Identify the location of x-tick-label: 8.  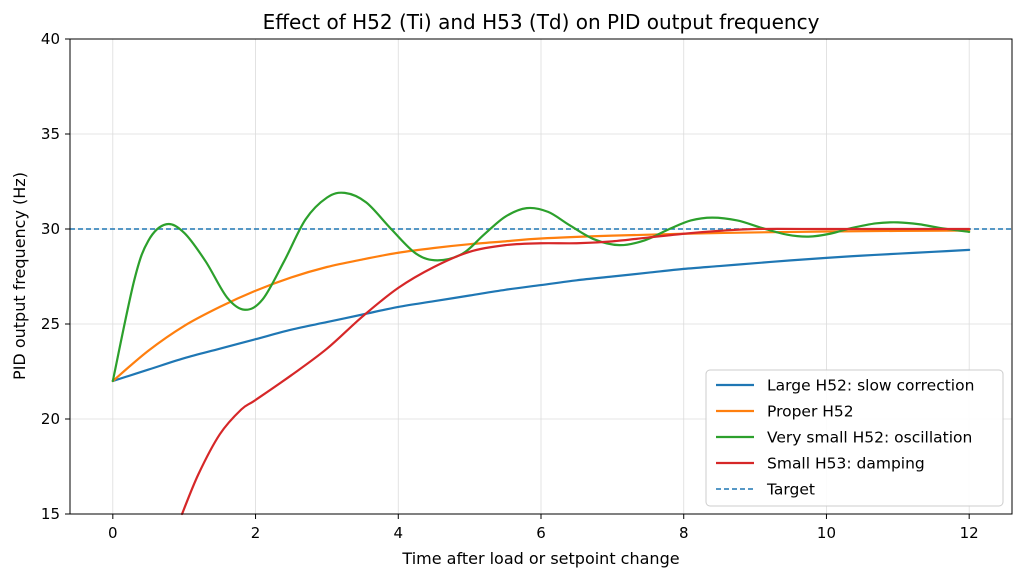
(684, 533).